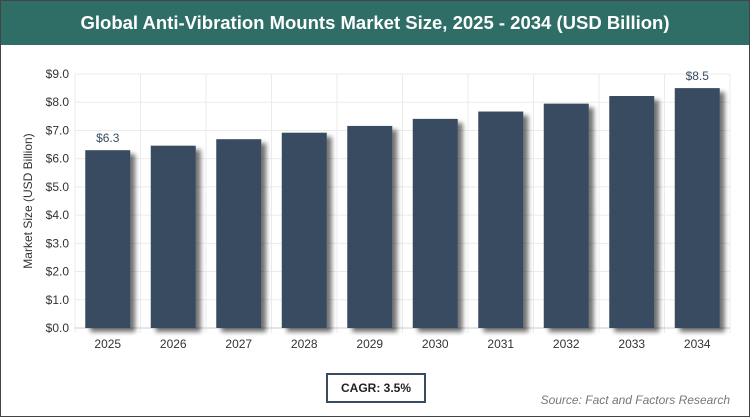  I want to click on bar-2027, so click(239, 233).